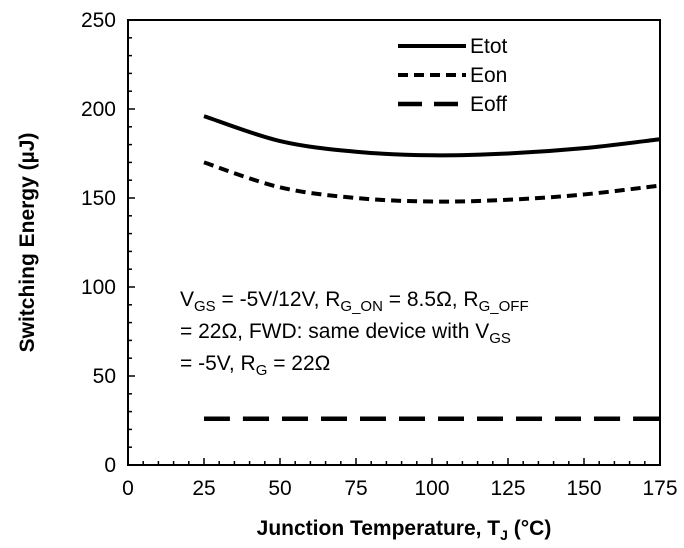 The height and width of the screenshot is (548, 684). I want to click on y-tick-label: 250, so click(98, 20).